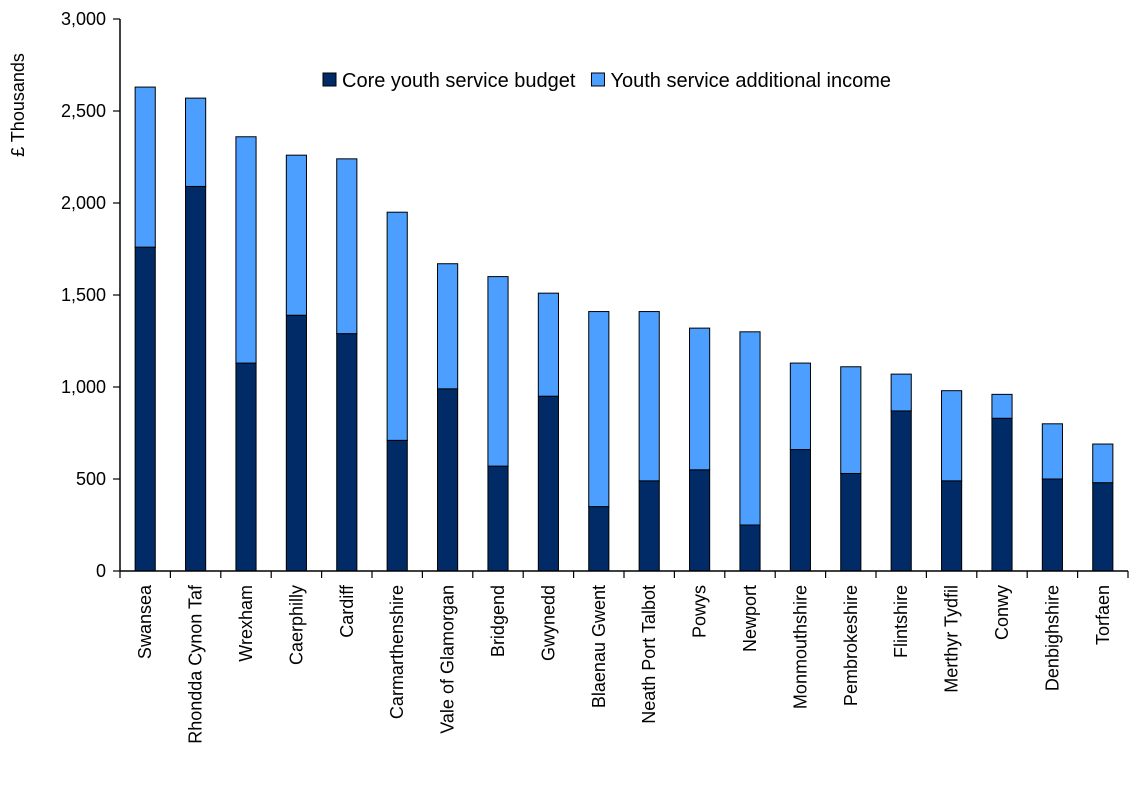 The width and height of the screenshot is (1133, 800). I want to click on bar-core-powys, so click(700, 520).